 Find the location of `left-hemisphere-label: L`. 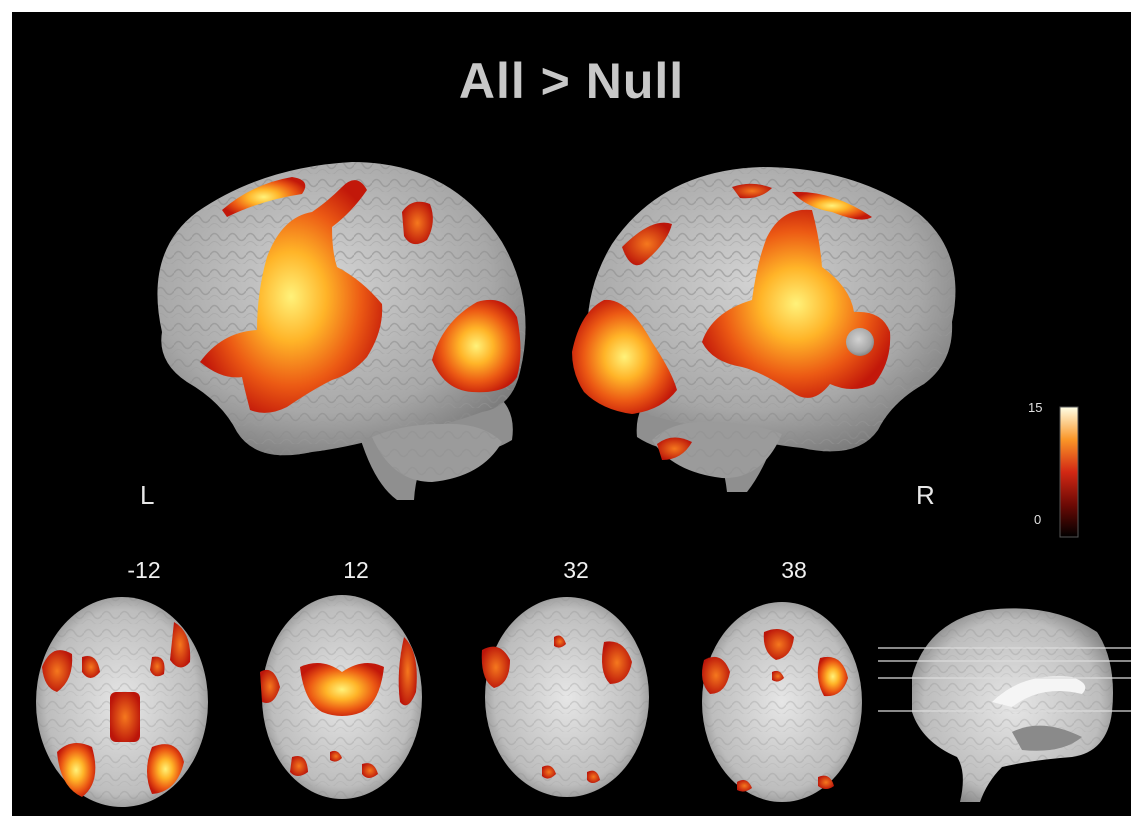

left-hemisphere-label: L is located at coordinates (147, 495).